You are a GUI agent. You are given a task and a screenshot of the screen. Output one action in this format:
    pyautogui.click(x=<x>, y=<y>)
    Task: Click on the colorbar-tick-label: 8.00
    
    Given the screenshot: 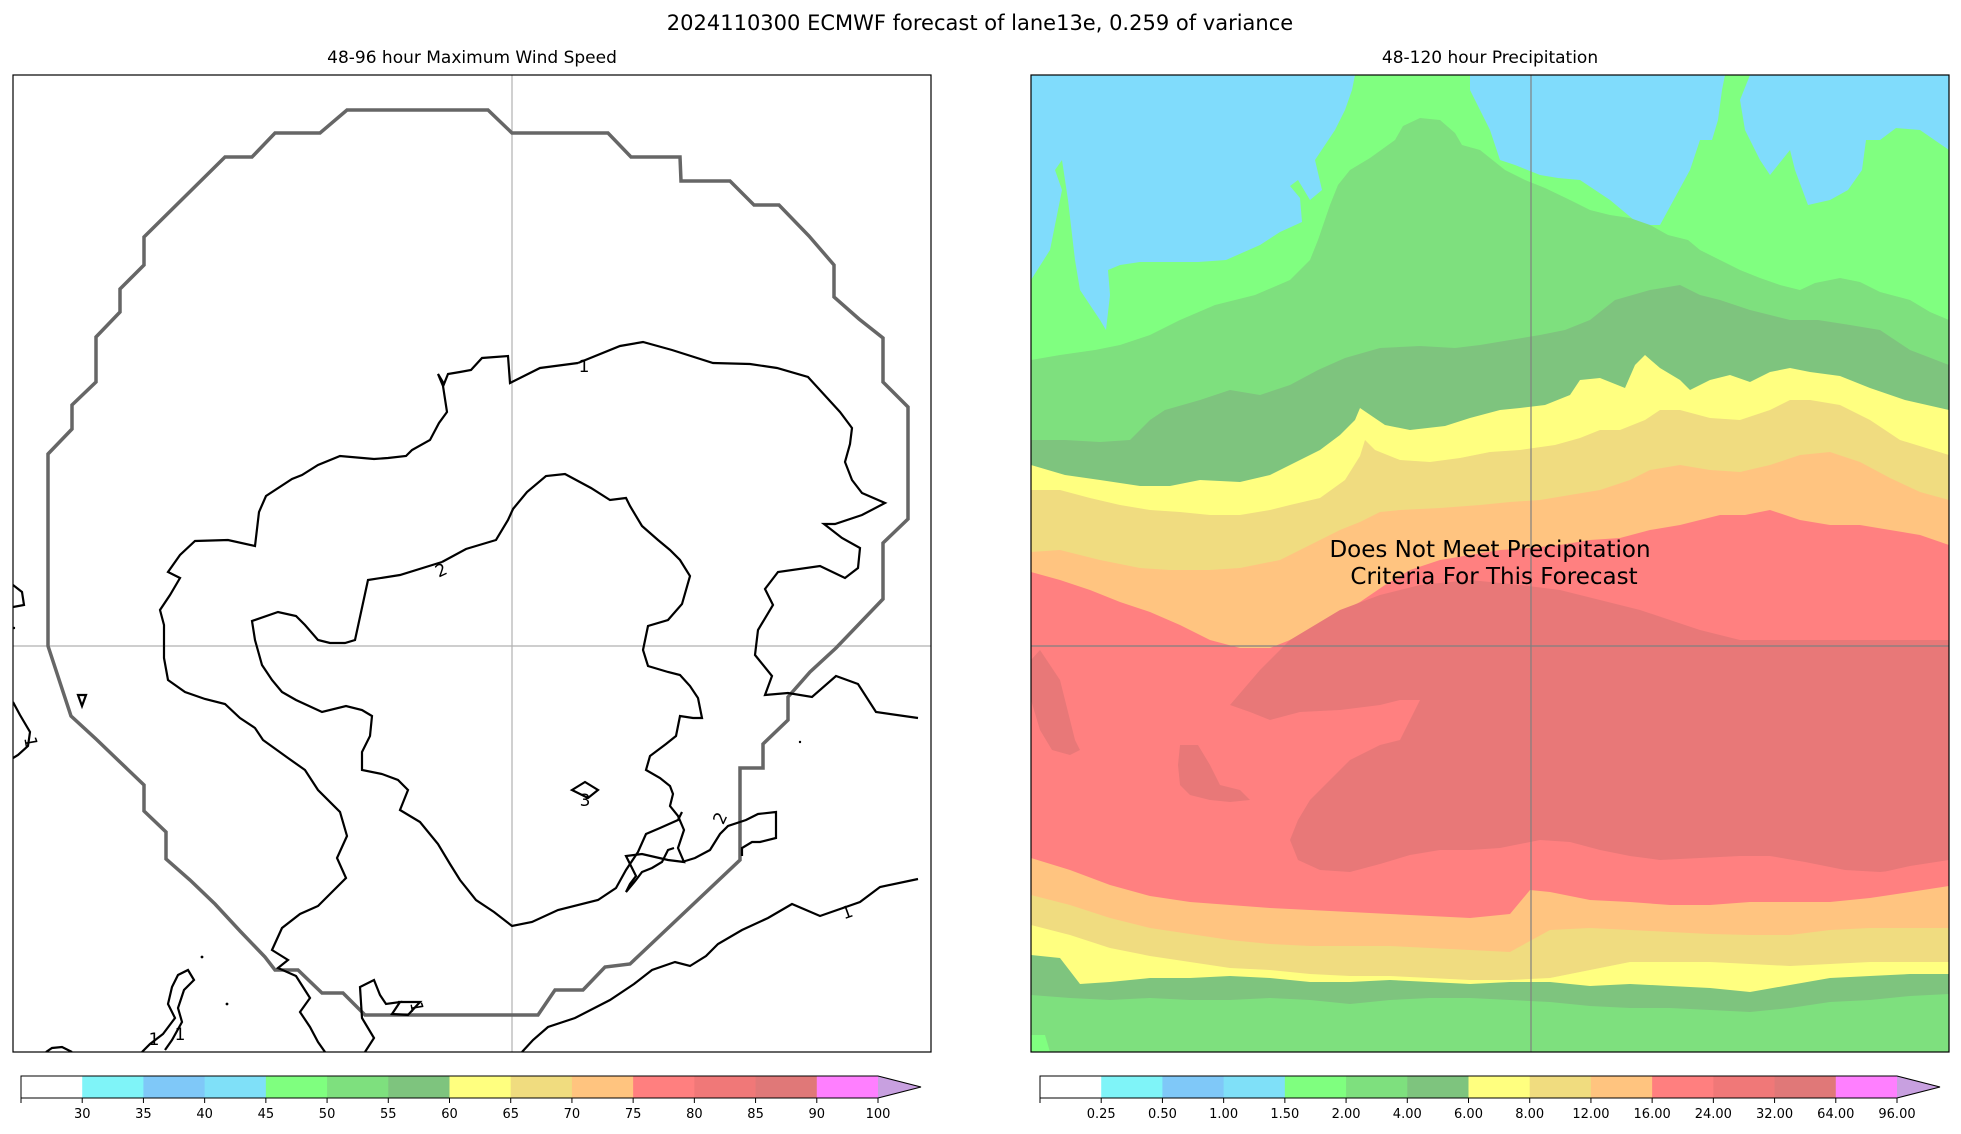 What is the action you would take?
    pyautogui.click(x=1529, y=1114)
    